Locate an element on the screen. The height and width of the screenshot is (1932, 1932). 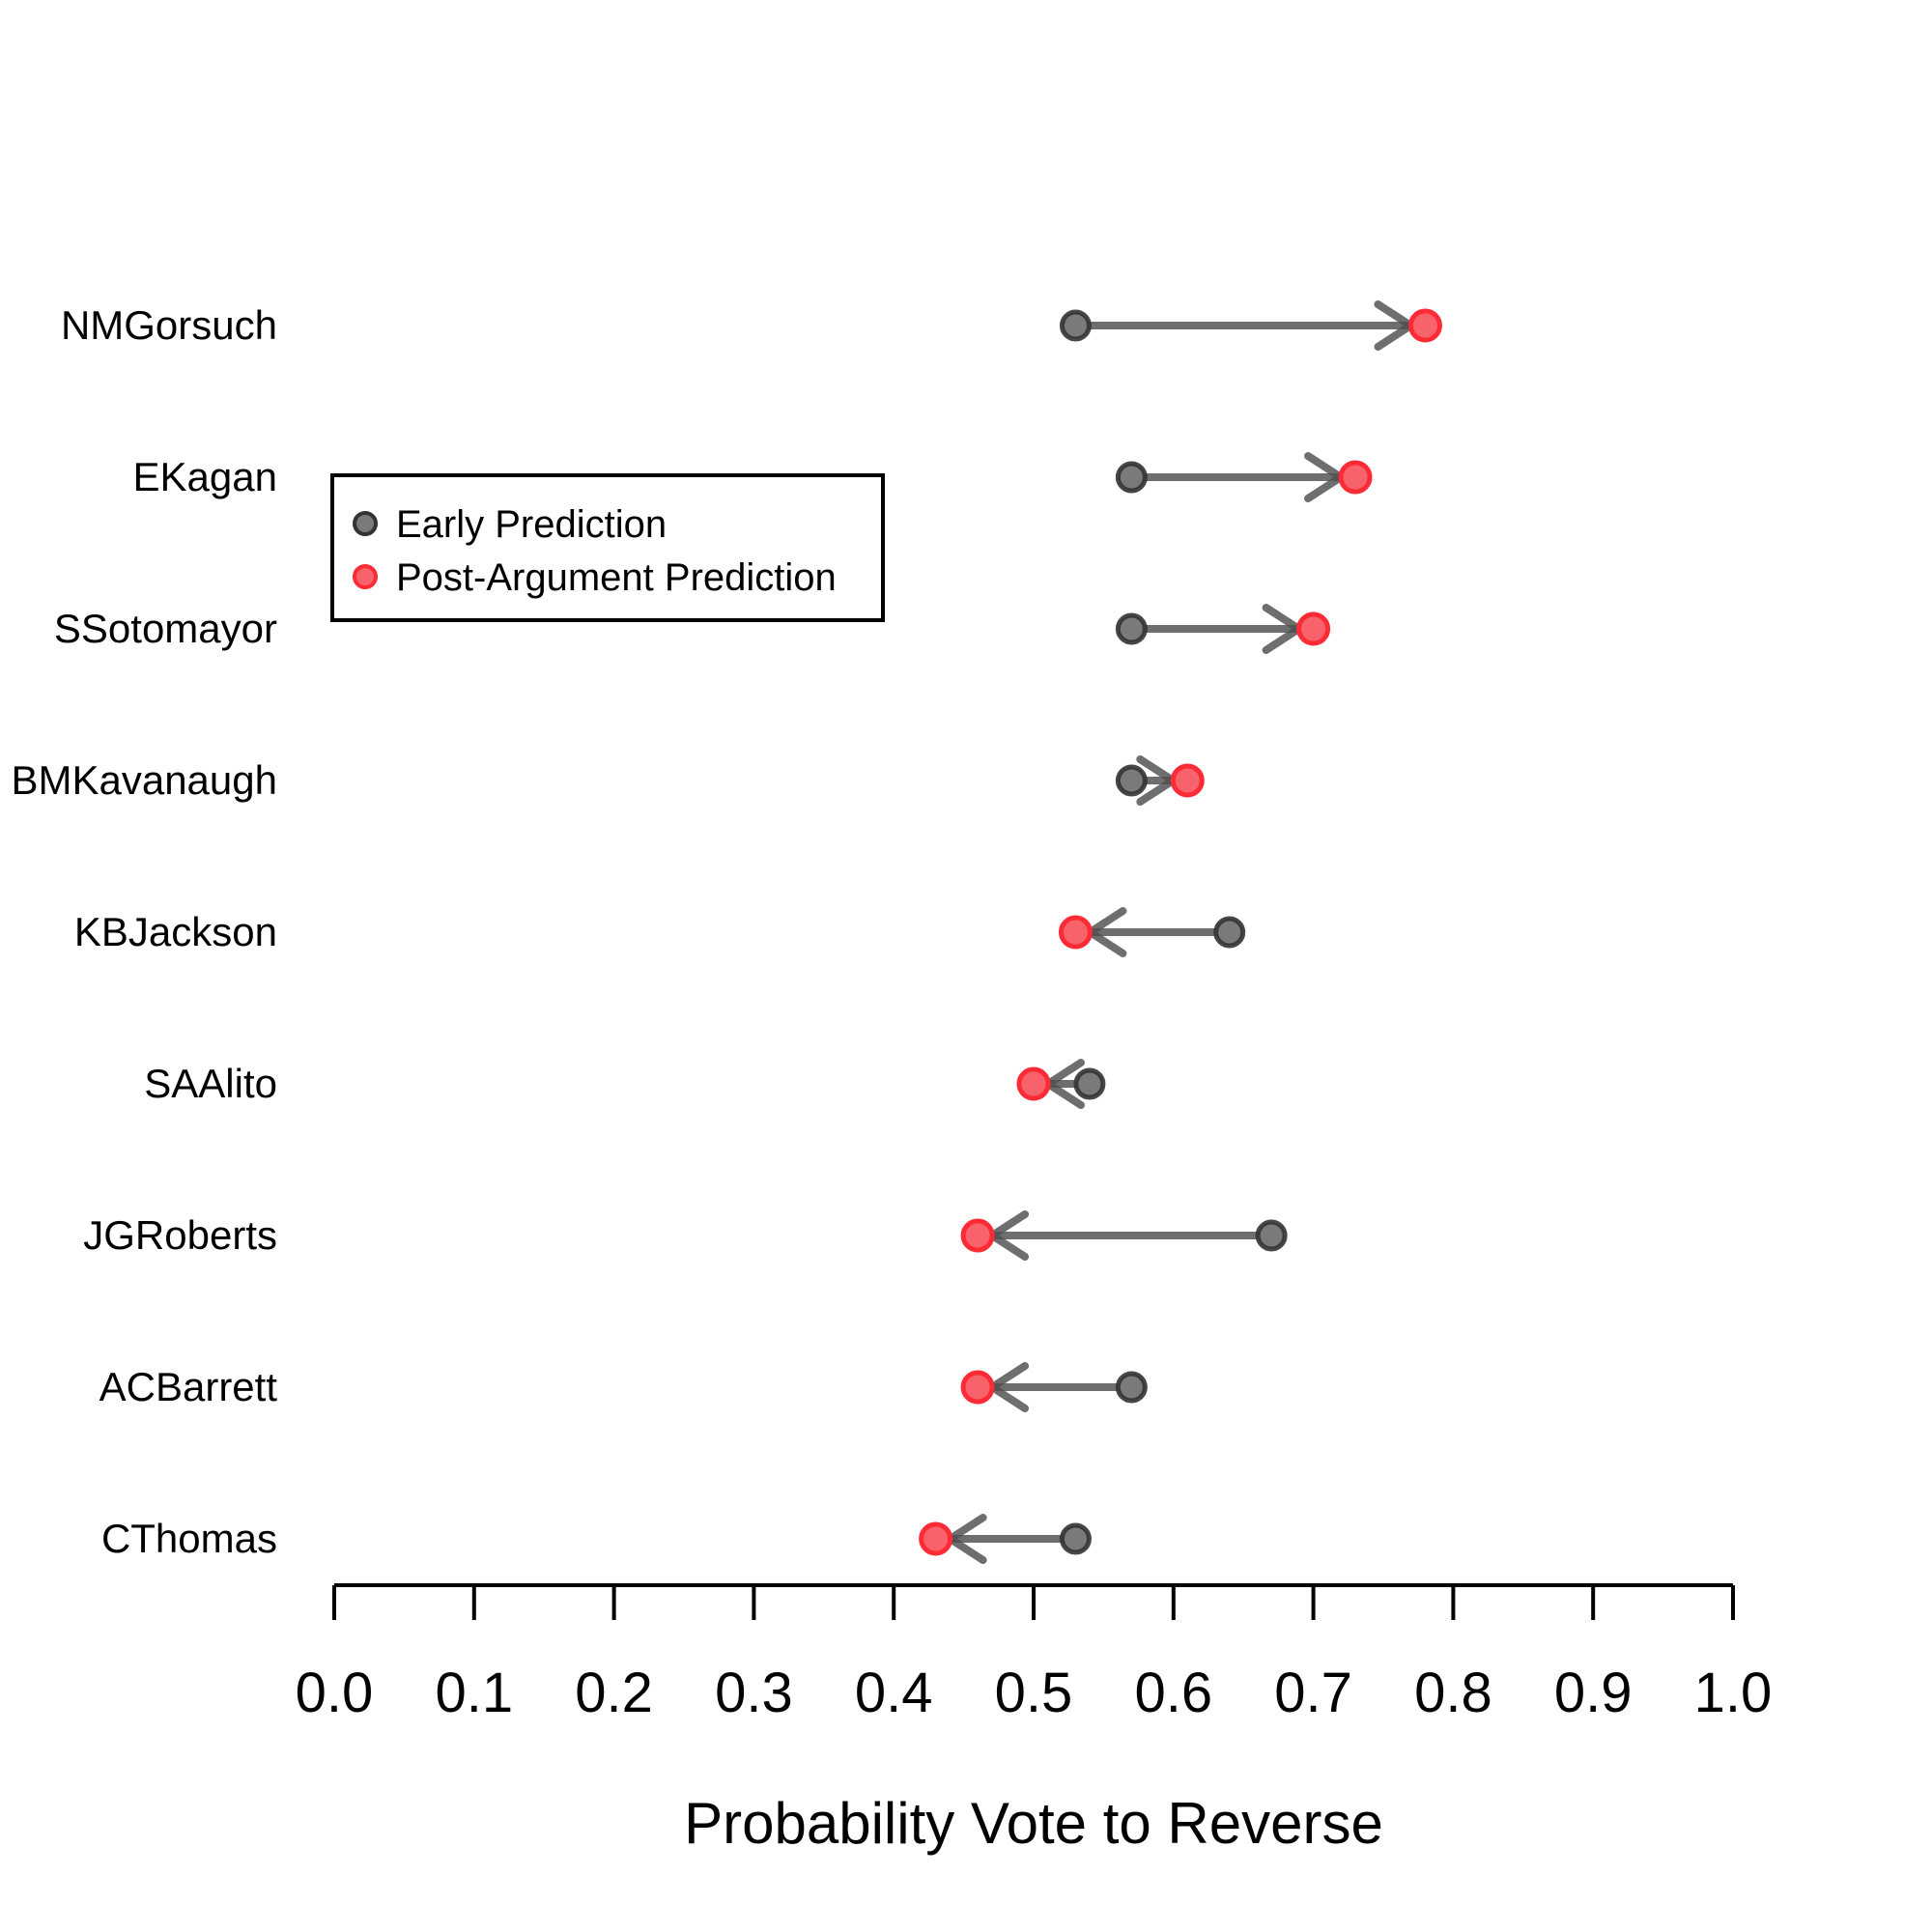
legend-early-prediction-label: Early Prediction is located at coordinates (531, 524).